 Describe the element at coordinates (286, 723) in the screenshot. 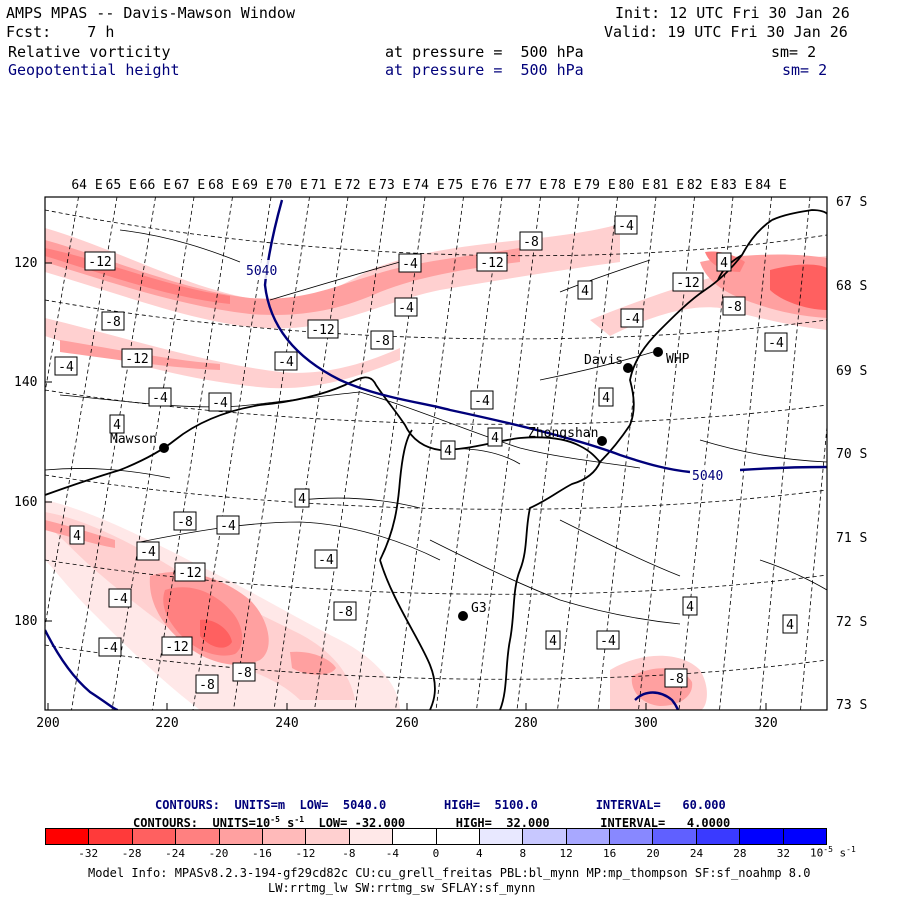

I see `x-tick-label: 240` at that location.